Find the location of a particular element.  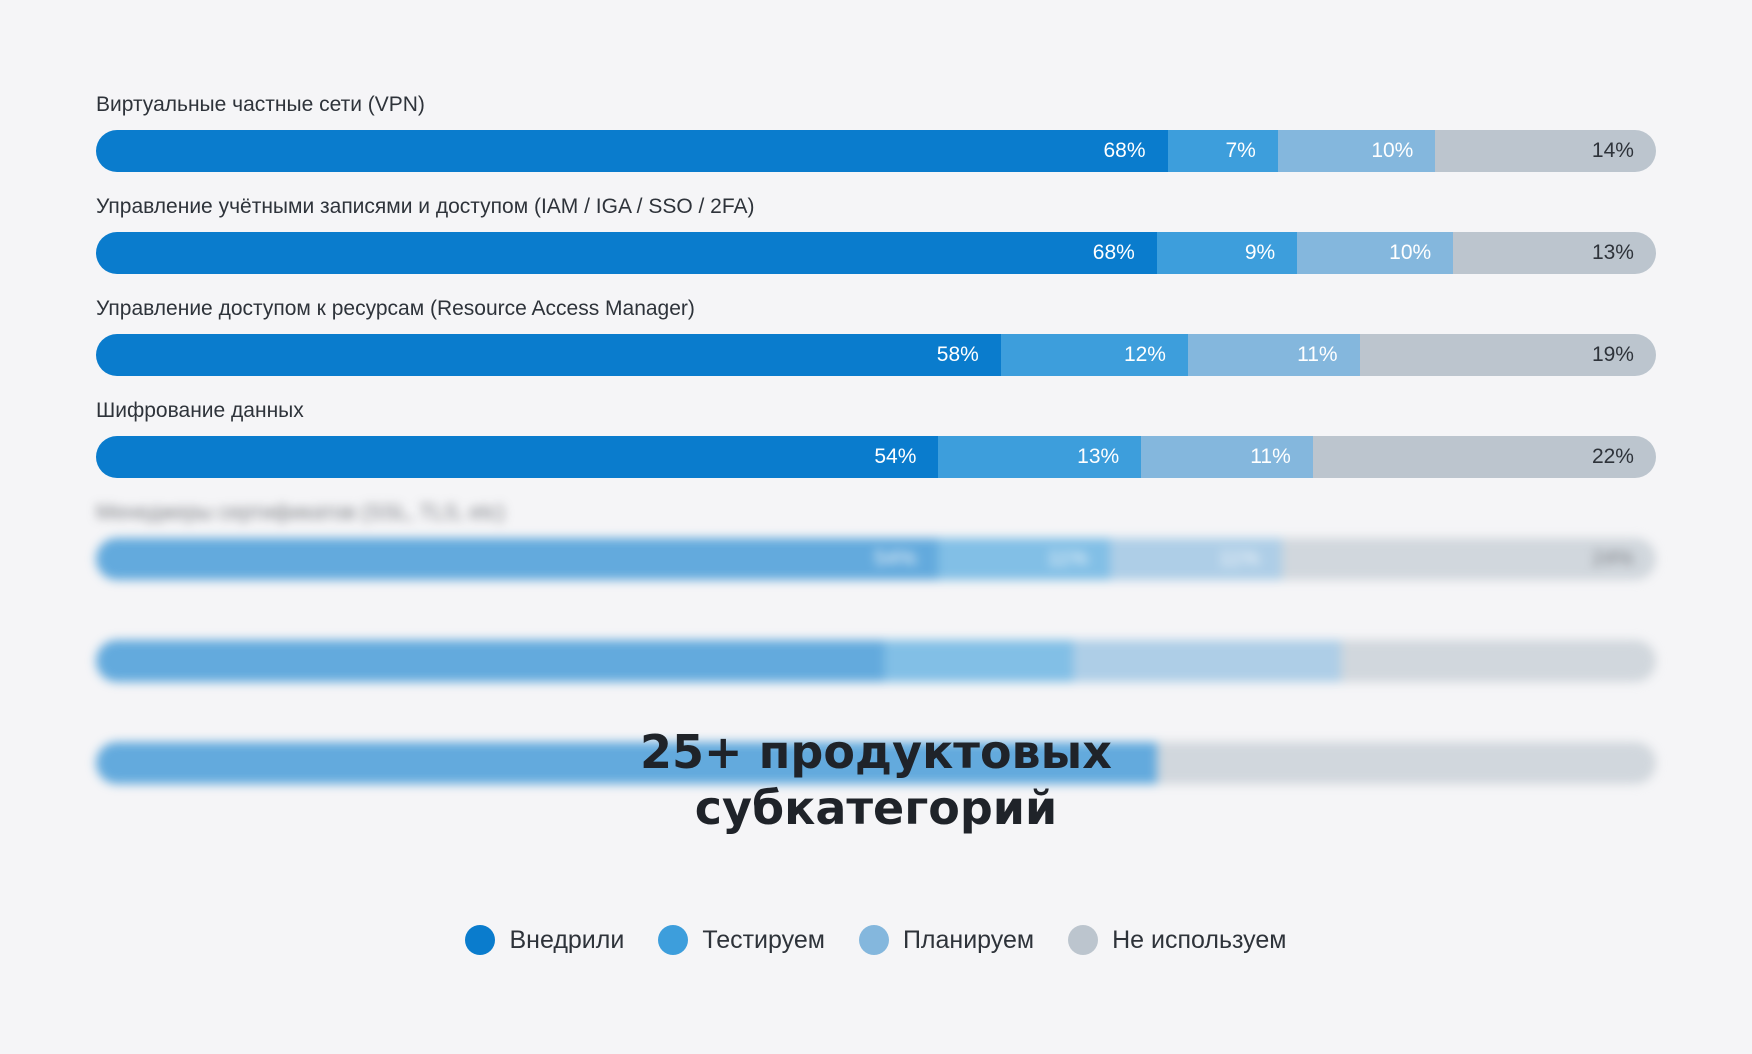

headline-line-1: 25+ продуктовых is located at coordinates (876, 752).